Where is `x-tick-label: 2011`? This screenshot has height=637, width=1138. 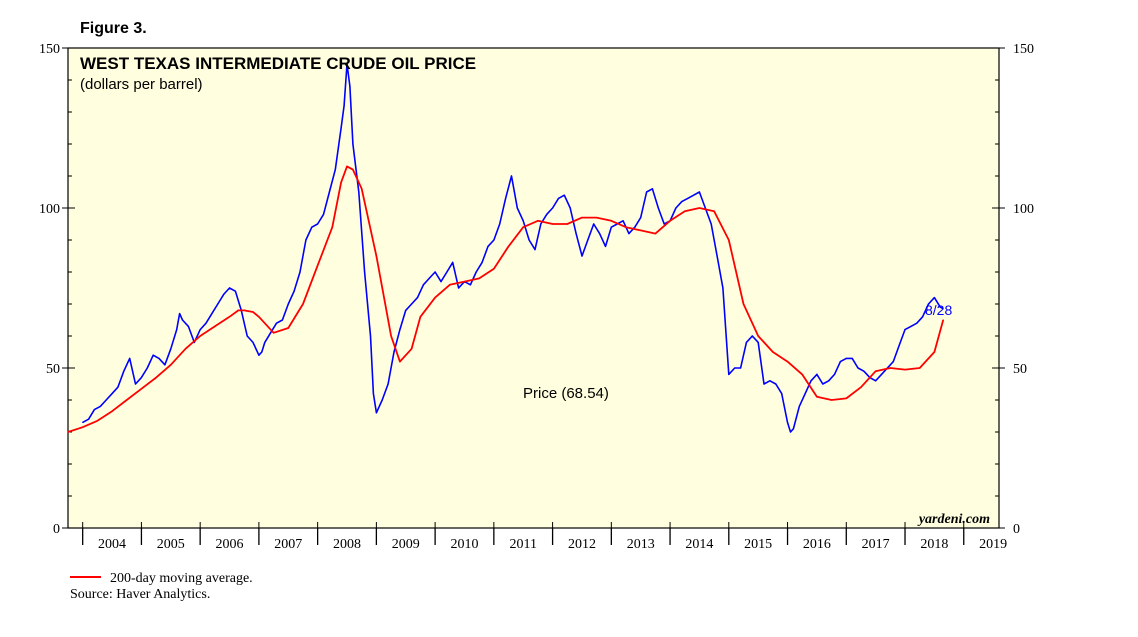 x-tick-label: 2011 is located at coordinates (522, 544).